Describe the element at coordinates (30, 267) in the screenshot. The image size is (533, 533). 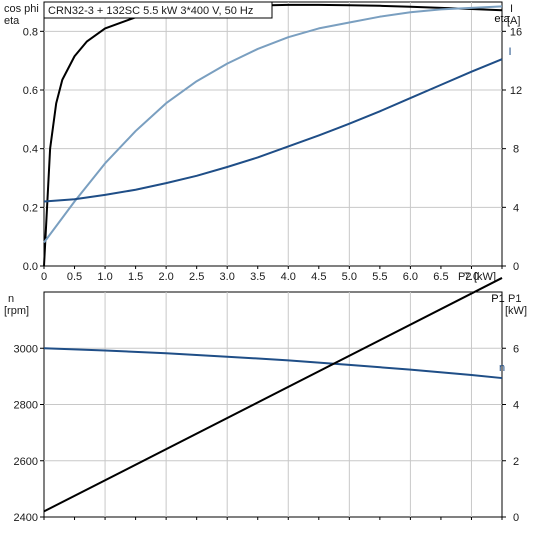
I see `top-left-tick-label: 0.0` at that location.